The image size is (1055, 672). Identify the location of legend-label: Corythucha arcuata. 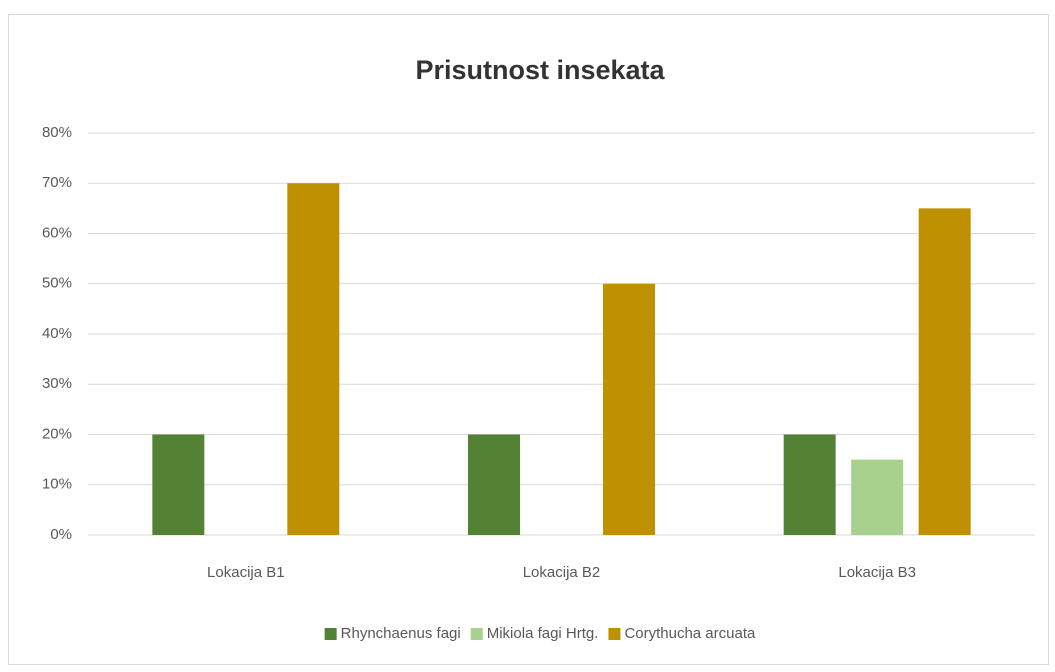
(690, 633).